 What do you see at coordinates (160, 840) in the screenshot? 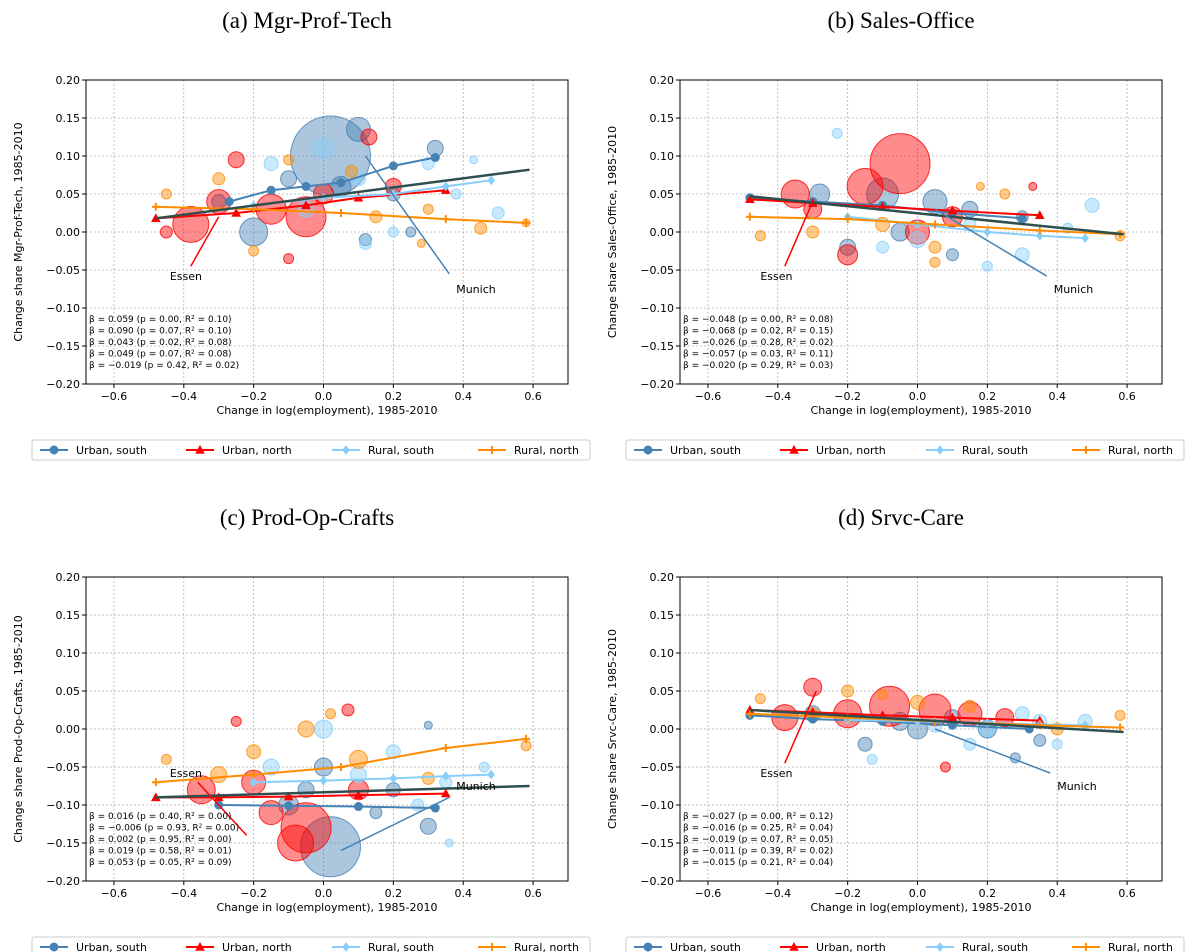
I see `stat-line: β = 0.002 (p = 0.95, R² = 0.00)` at bounding box center [160, 840].